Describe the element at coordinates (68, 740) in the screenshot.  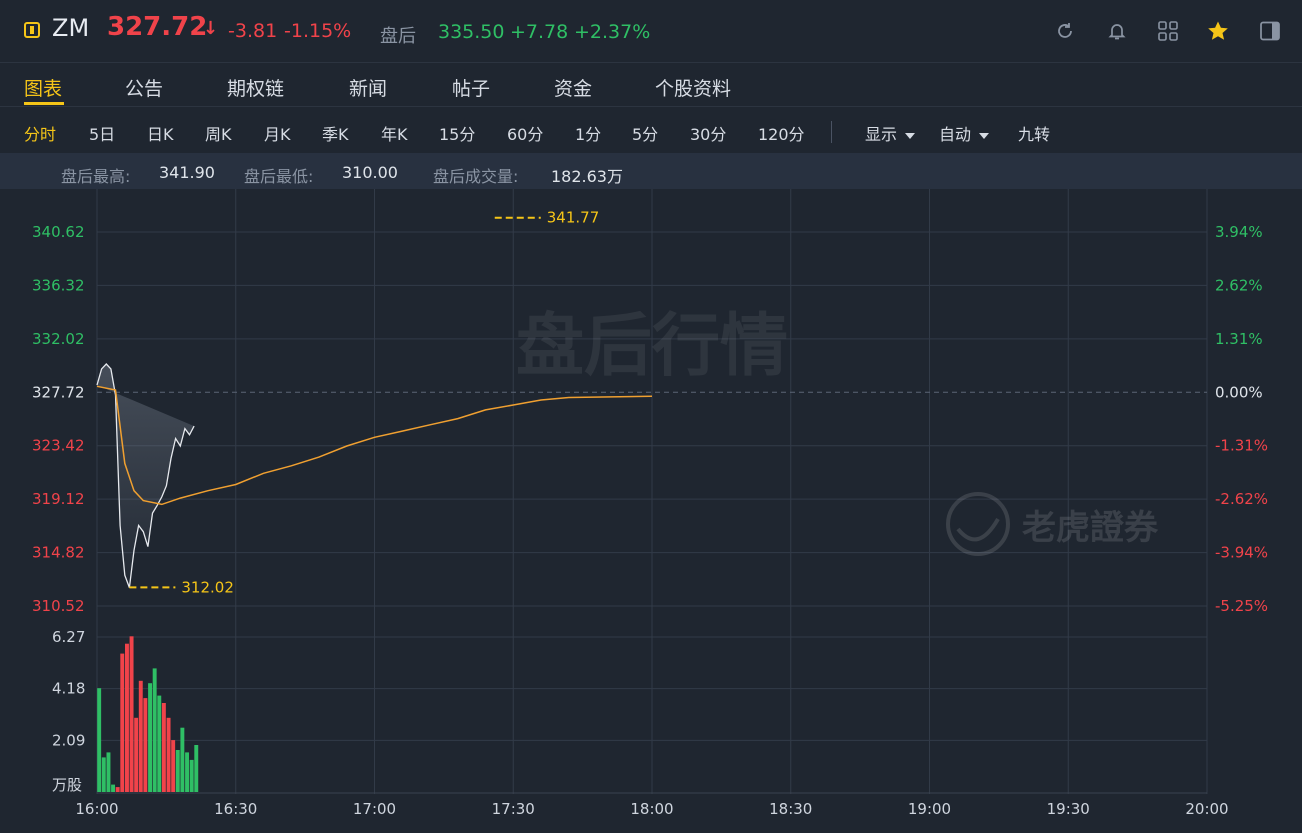
I see `volume-tick-label: 2.09` at that location.